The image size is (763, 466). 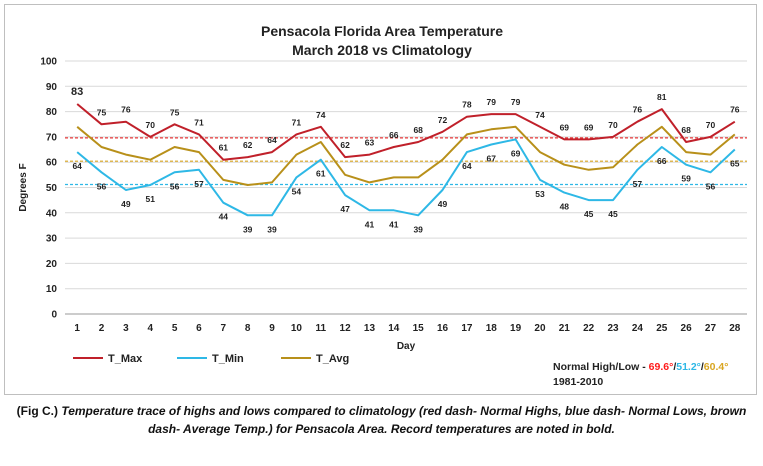 I want to click on normals-note: Normal High/Low - 69.6°/51.2°/60.4°, so click(x=640, y=367).